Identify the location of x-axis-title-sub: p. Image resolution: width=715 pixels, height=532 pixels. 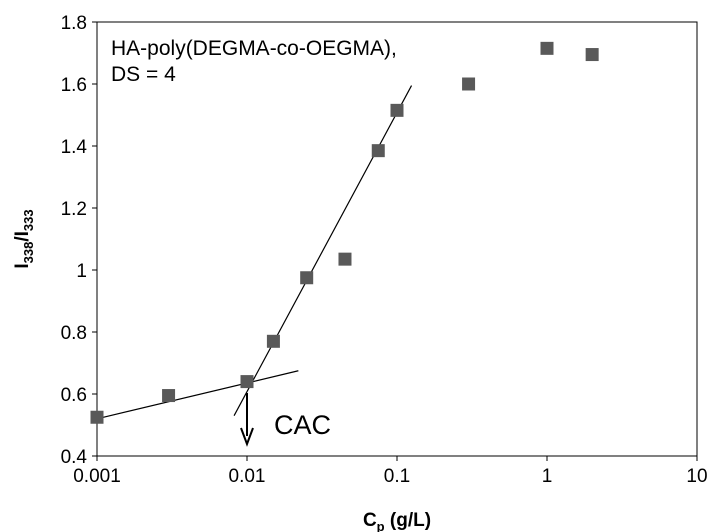
(381, 525).